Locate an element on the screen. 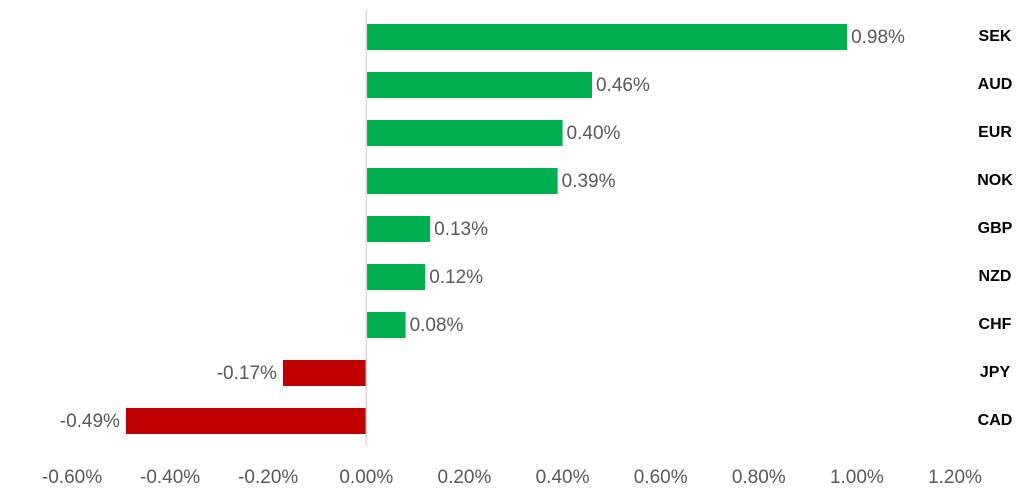  category-label: CHF is located at coordinates (995, 324).